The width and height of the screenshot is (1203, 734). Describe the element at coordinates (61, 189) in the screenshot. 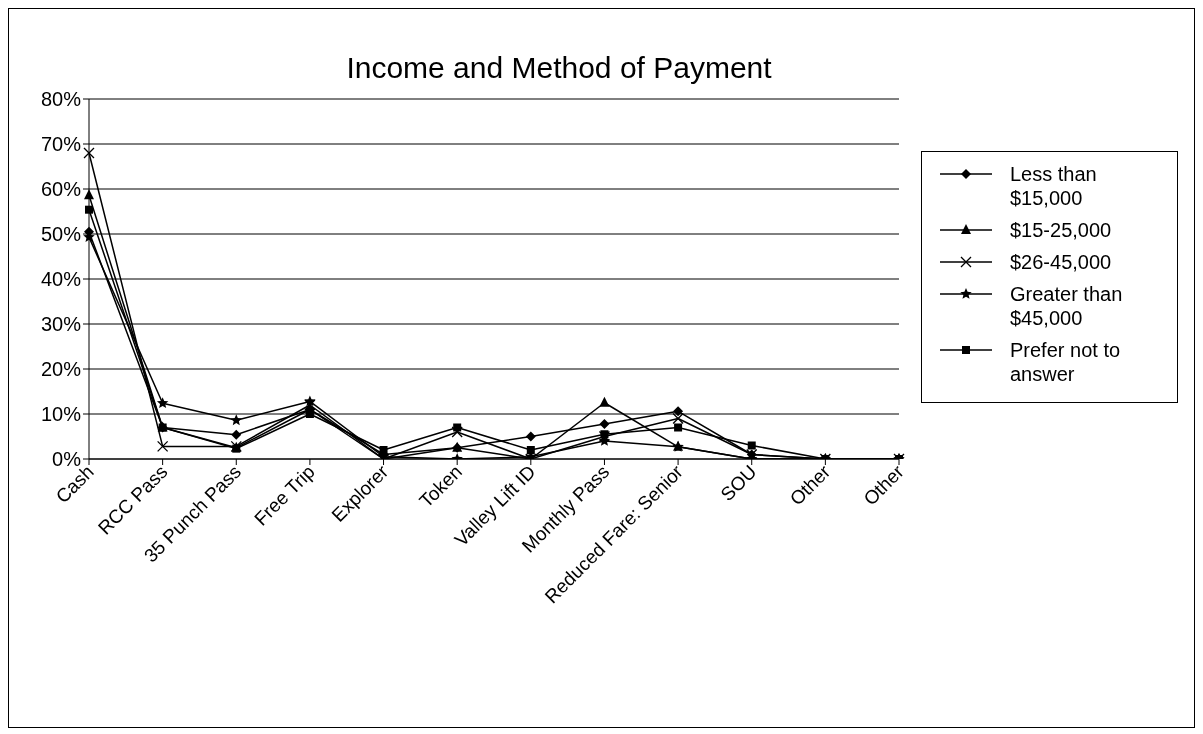

I see `y-tick-label: 60%` at that location.